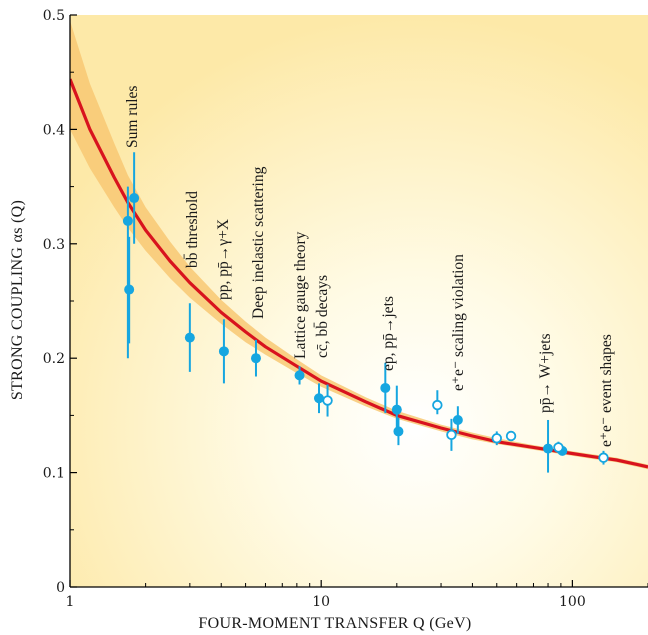  What do you see at coordinates (572, 602) in the screenshot?
I see `x-tick-label: 100` at bounding box center [572, 602].